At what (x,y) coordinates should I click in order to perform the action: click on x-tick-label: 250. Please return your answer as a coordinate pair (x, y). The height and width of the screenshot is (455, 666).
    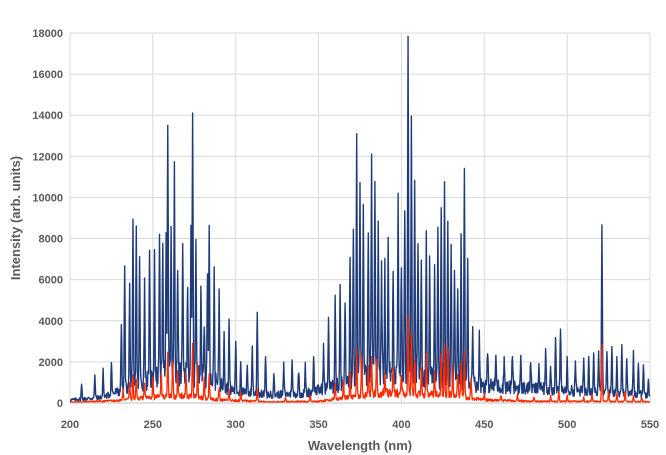
    Looking at the image, I should click on (153, 425).